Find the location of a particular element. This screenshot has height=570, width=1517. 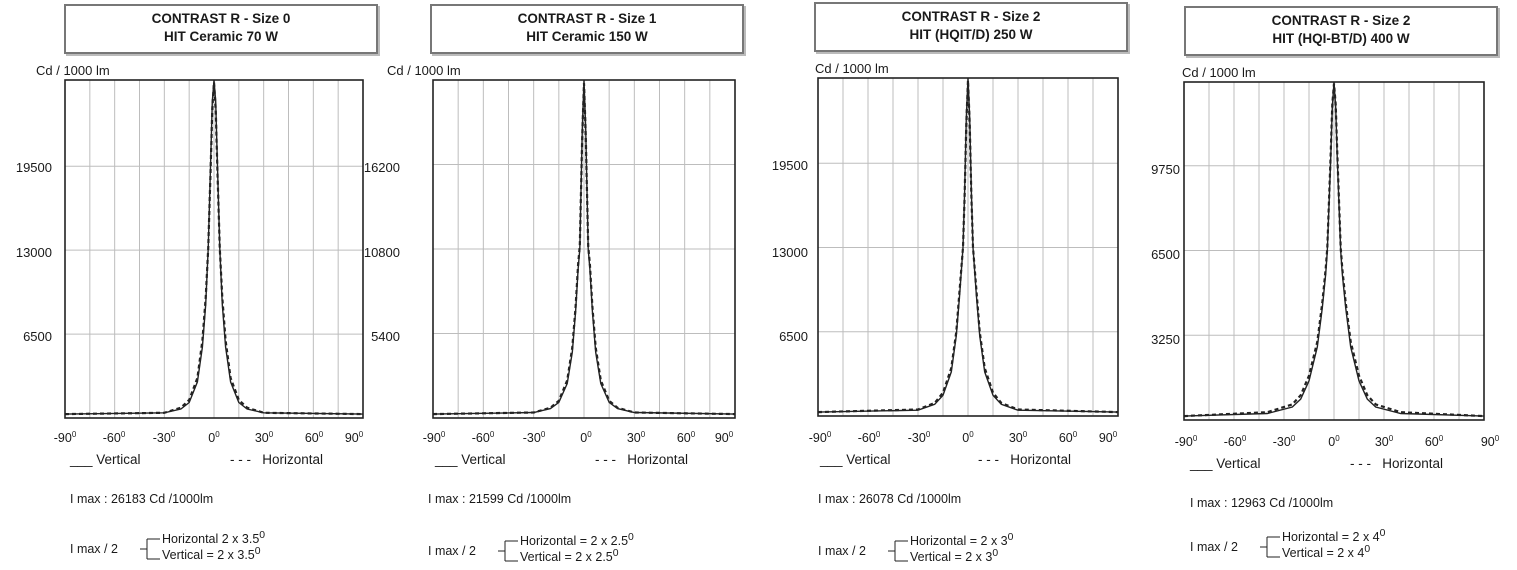

imax-text: I max : 26183 Cd /1000lm is located at coordinates (142, 499).